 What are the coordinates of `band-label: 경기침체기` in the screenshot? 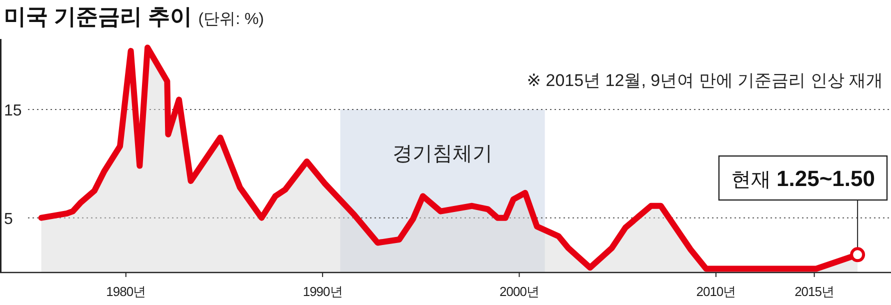 It's located at (442, 154).